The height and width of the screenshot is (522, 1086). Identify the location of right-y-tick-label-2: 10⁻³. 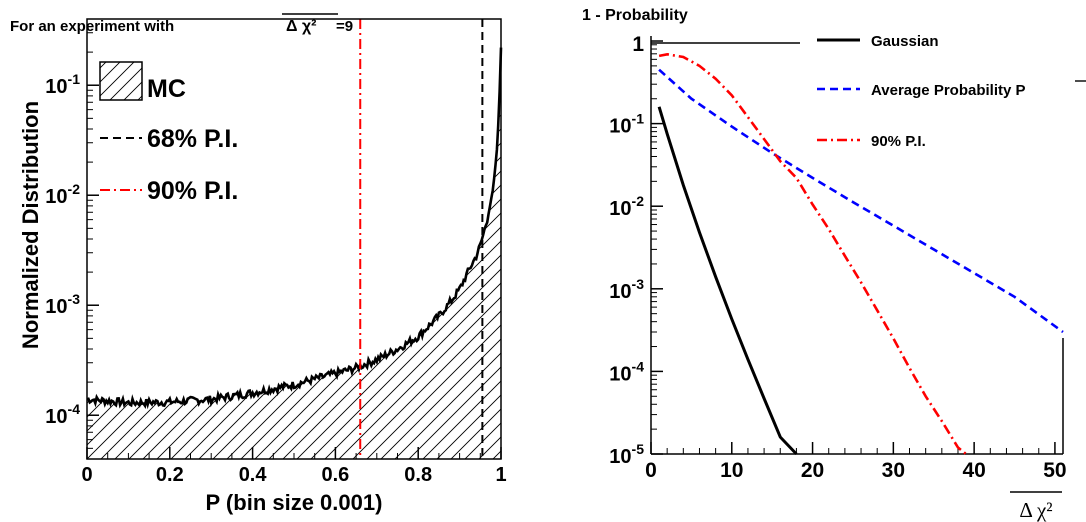
(626, 289).